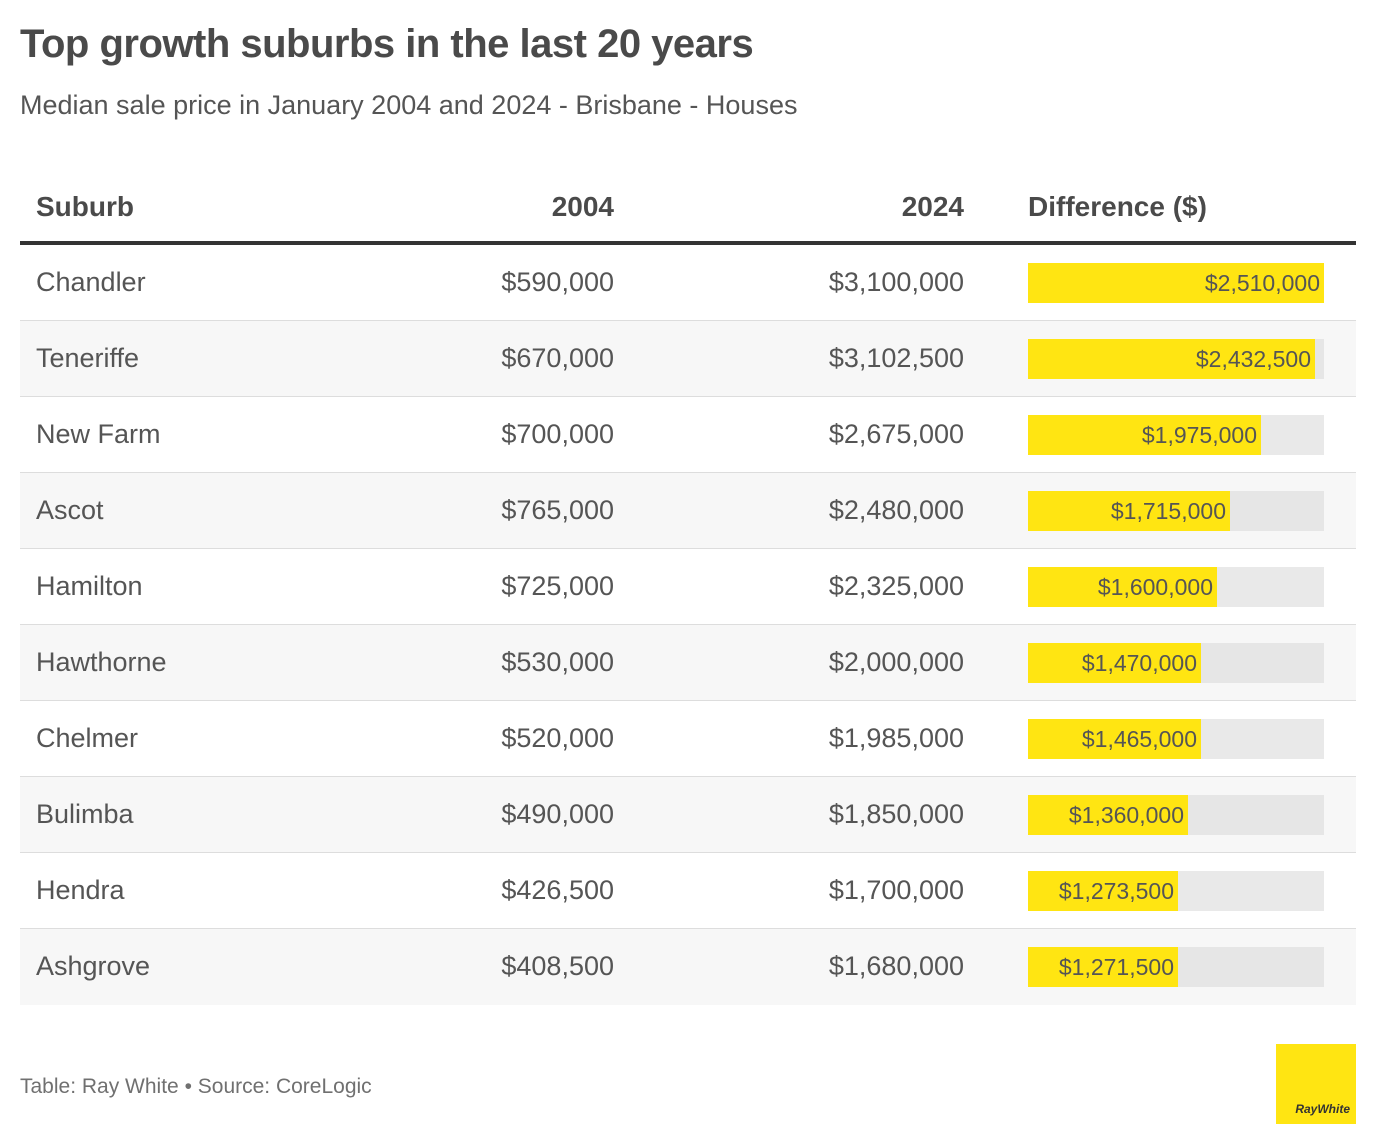 This screenshot has height=1148, width=1376. Describe the element at coordinates (688, 435) in the screenshot. I see `table-row: New Farm $700,000 $2,675,000 $1,975,000` at that location.